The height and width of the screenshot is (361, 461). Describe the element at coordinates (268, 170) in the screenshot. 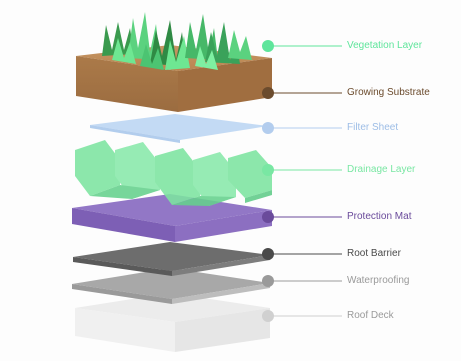

I see `drainage-dot` at that location.